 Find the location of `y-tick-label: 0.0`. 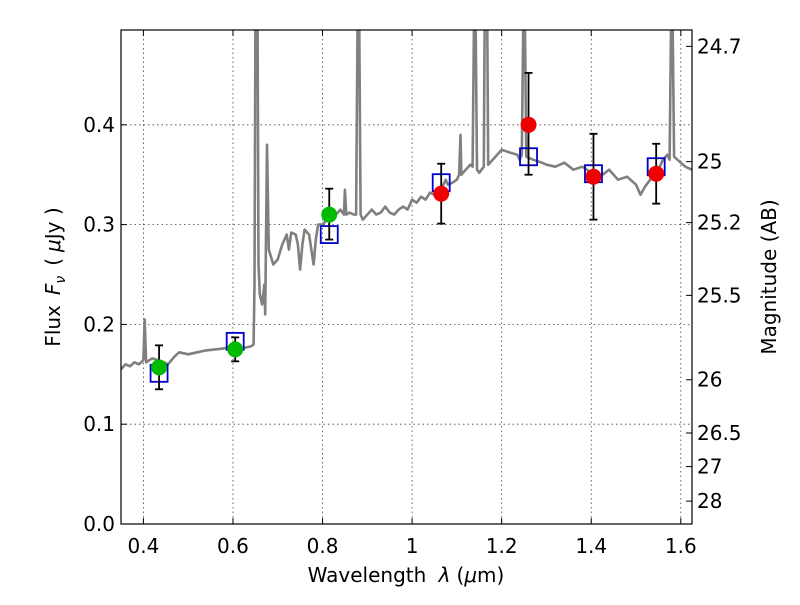

y-tick-label: 0.0 is located at coordinates (99, 524).